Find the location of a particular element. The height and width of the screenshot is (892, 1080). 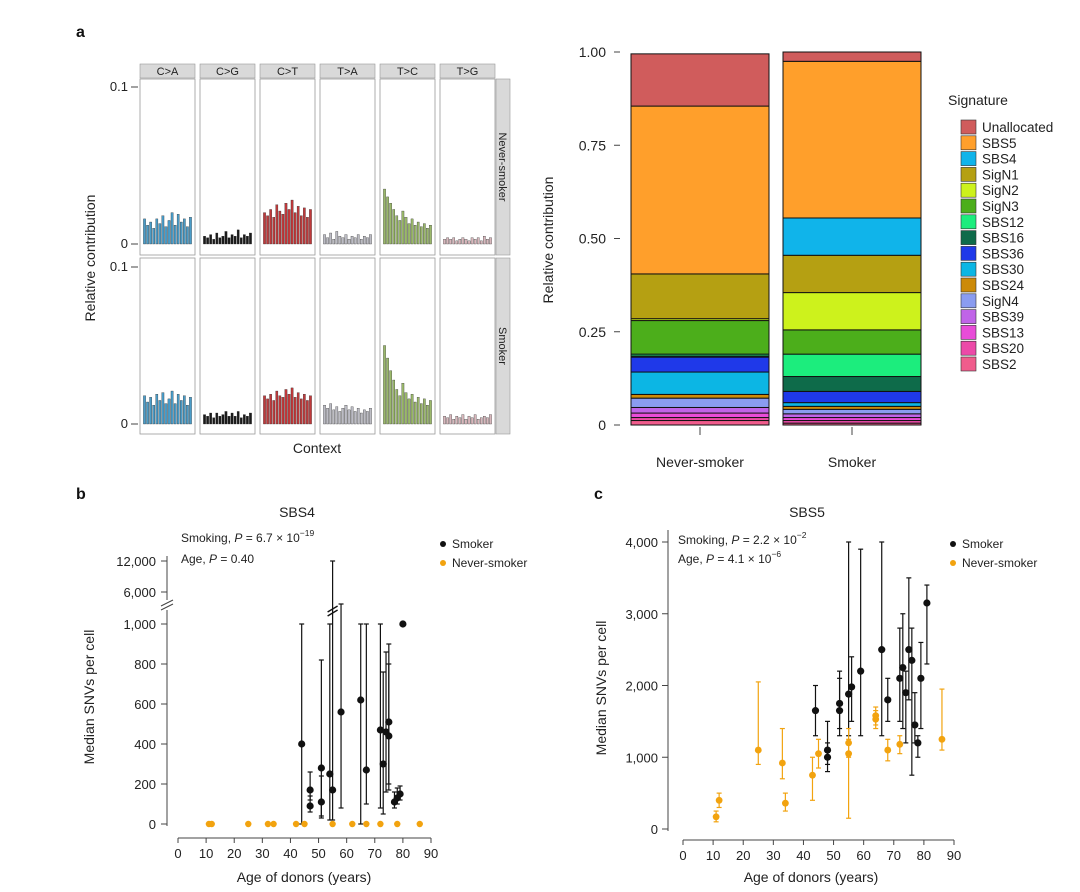

x-tick-label: 50 is located at coordinates (318, 853).